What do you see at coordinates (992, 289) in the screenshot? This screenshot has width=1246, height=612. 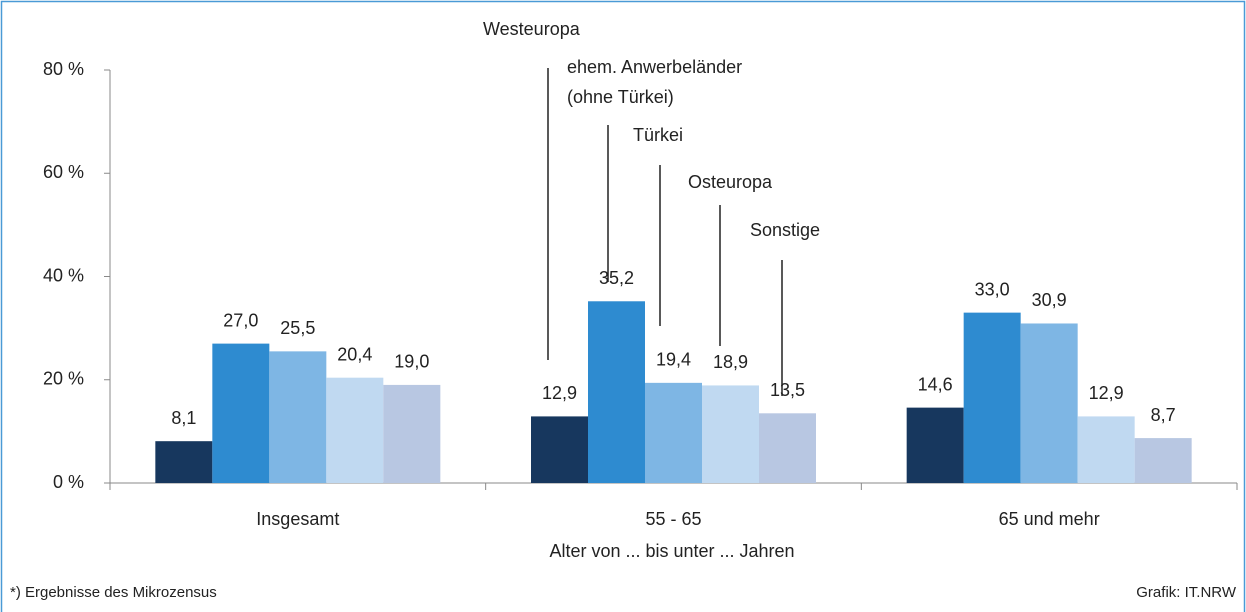 I see `value-label: 33,0` at bounding box center [992, 289].